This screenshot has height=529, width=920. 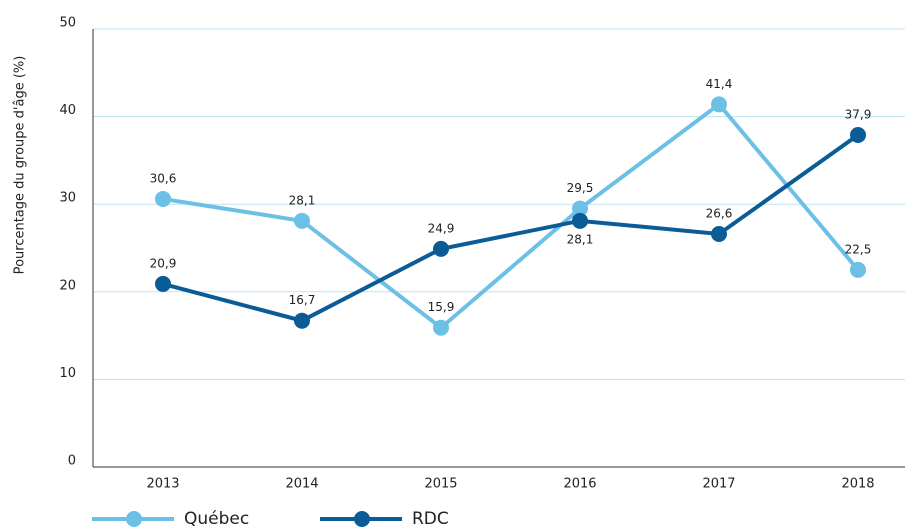 I want to click on data-label: 30,6, so click(x=163, y=178).